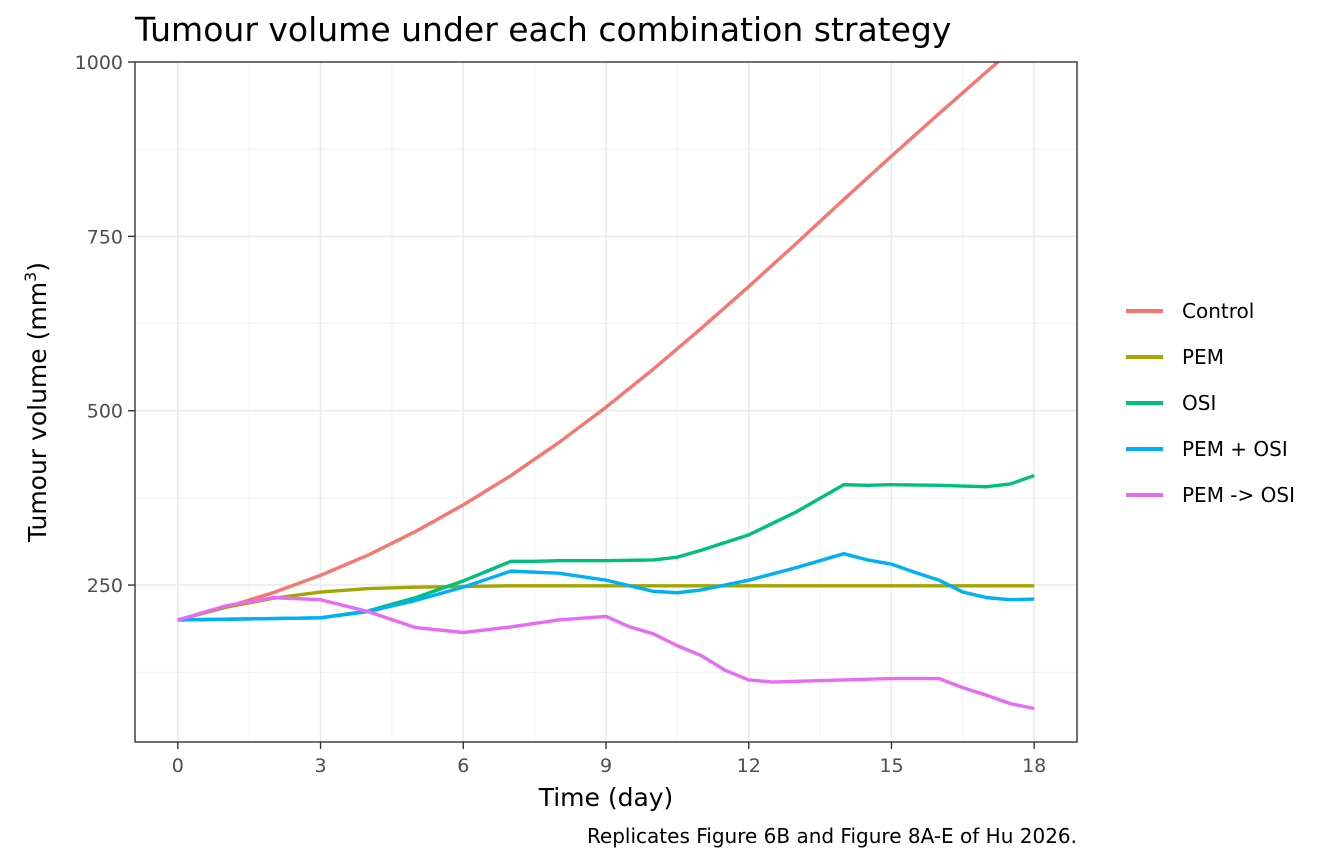 The width and height of the screenshot is (1344, 864). I want to click on legend-label-3: PEM + OSI, so click(1235, 449).